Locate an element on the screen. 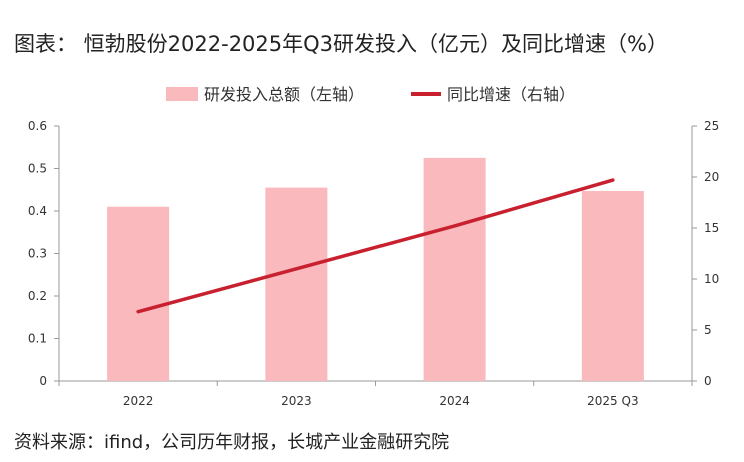 This screenshot has width=744, height=462. right-tick-label: 0 is located at coordinates (708, 381).